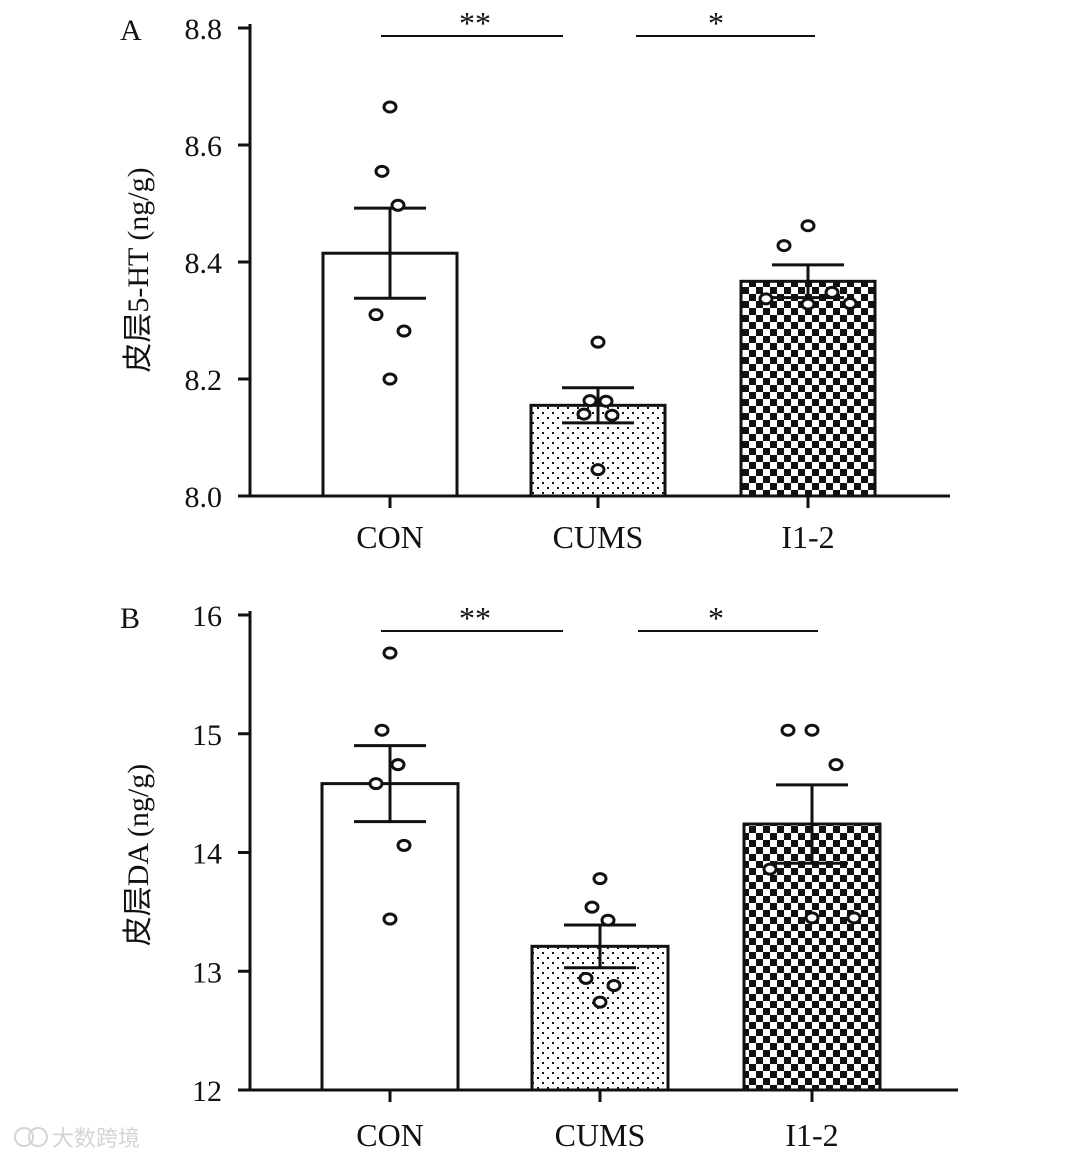  What do you see at coordinates (207, 854) in the screenshot?
I see `y-tick-label: 14` at bounding box center [207, 854].